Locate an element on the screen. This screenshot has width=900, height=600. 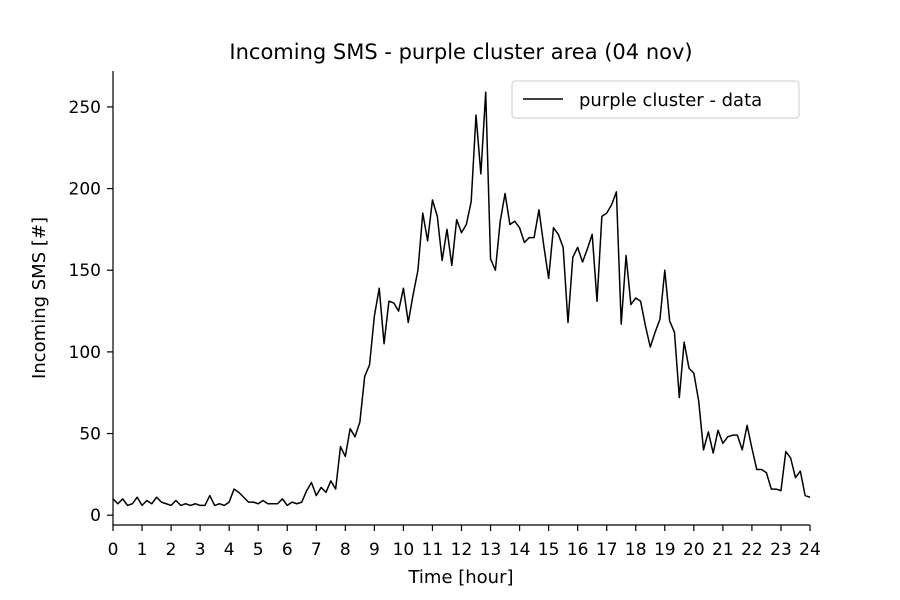
x-tick-label: 18 is located at coordinates (636, 550).